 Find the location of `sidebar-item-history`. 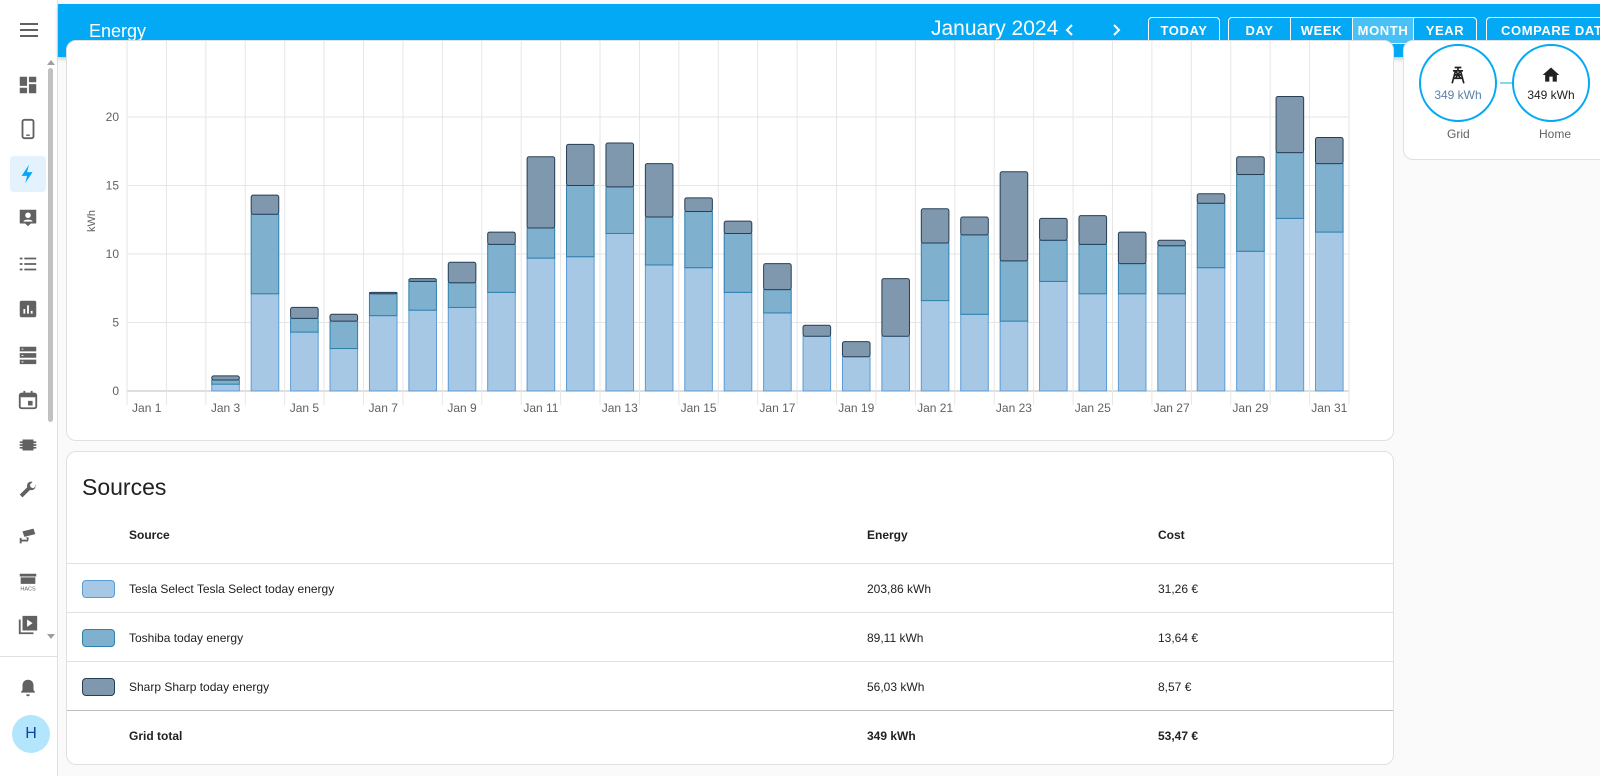

sidebar-item-history is located at coordinates (28, 309).